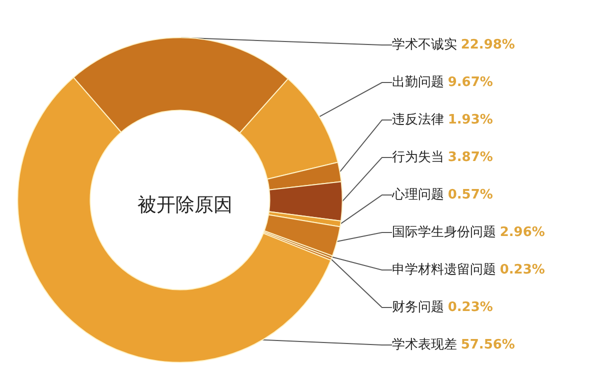 The height and width of the screenshot is (382, 598). I want to click on slice-label: 行为失当, so click(418, 157).